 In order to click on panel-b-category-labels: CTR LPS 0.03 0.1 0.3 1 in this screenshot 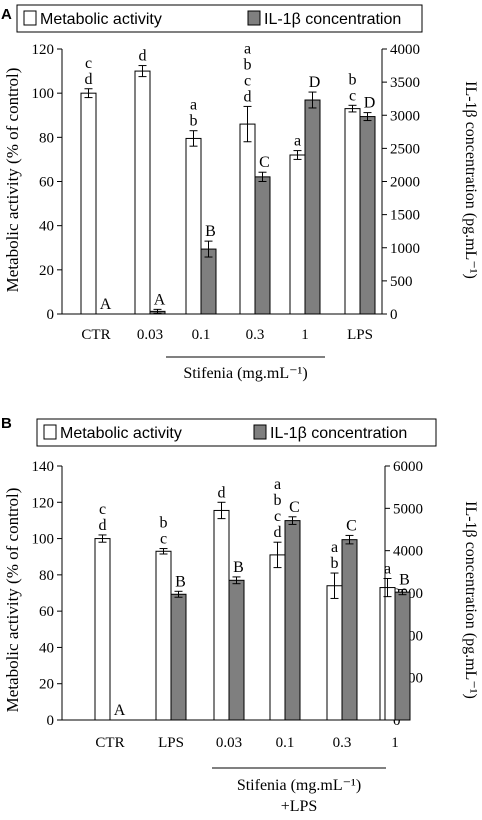, I will do `click(246, 743)`.